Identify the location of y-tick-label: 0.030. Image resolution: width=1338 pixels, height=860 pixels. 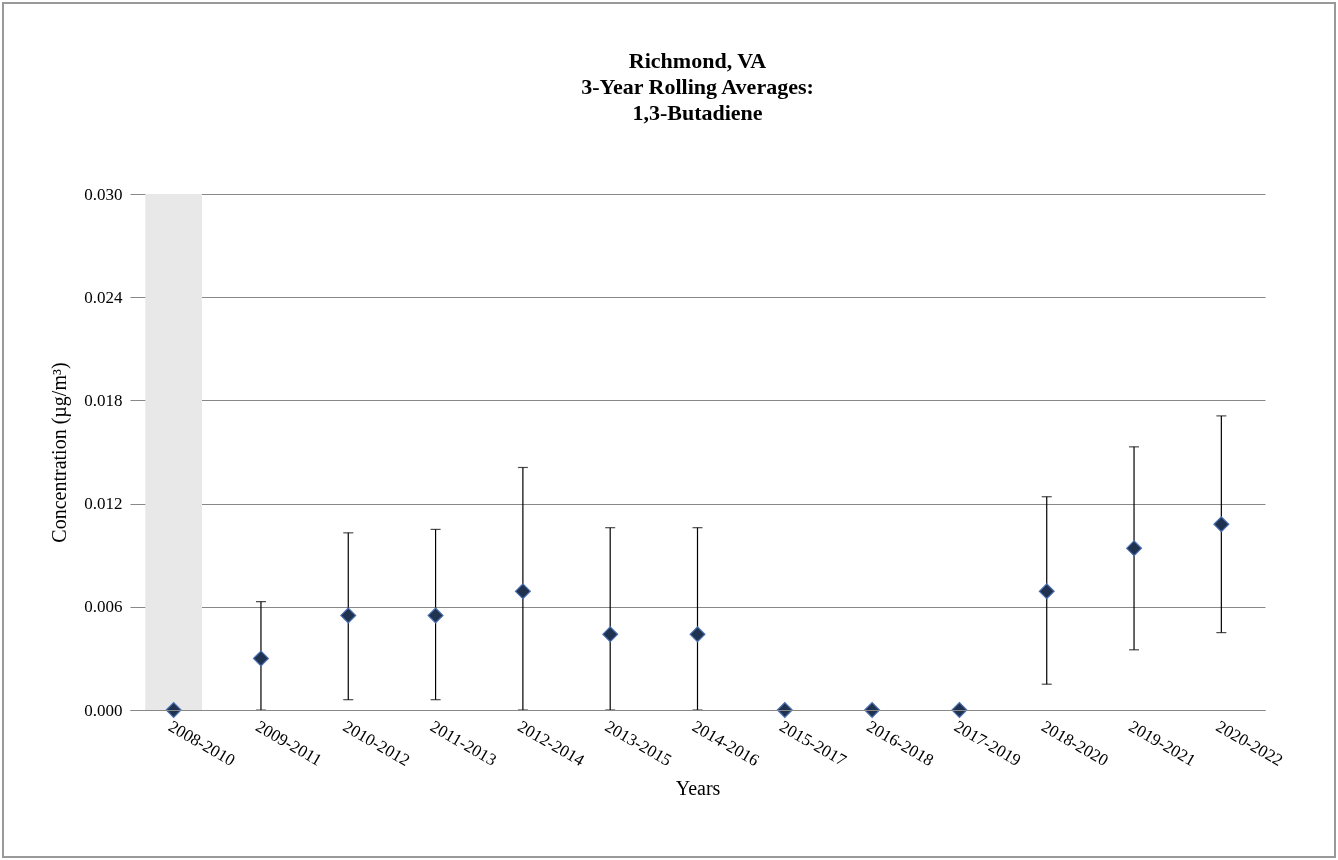
(103, 194).